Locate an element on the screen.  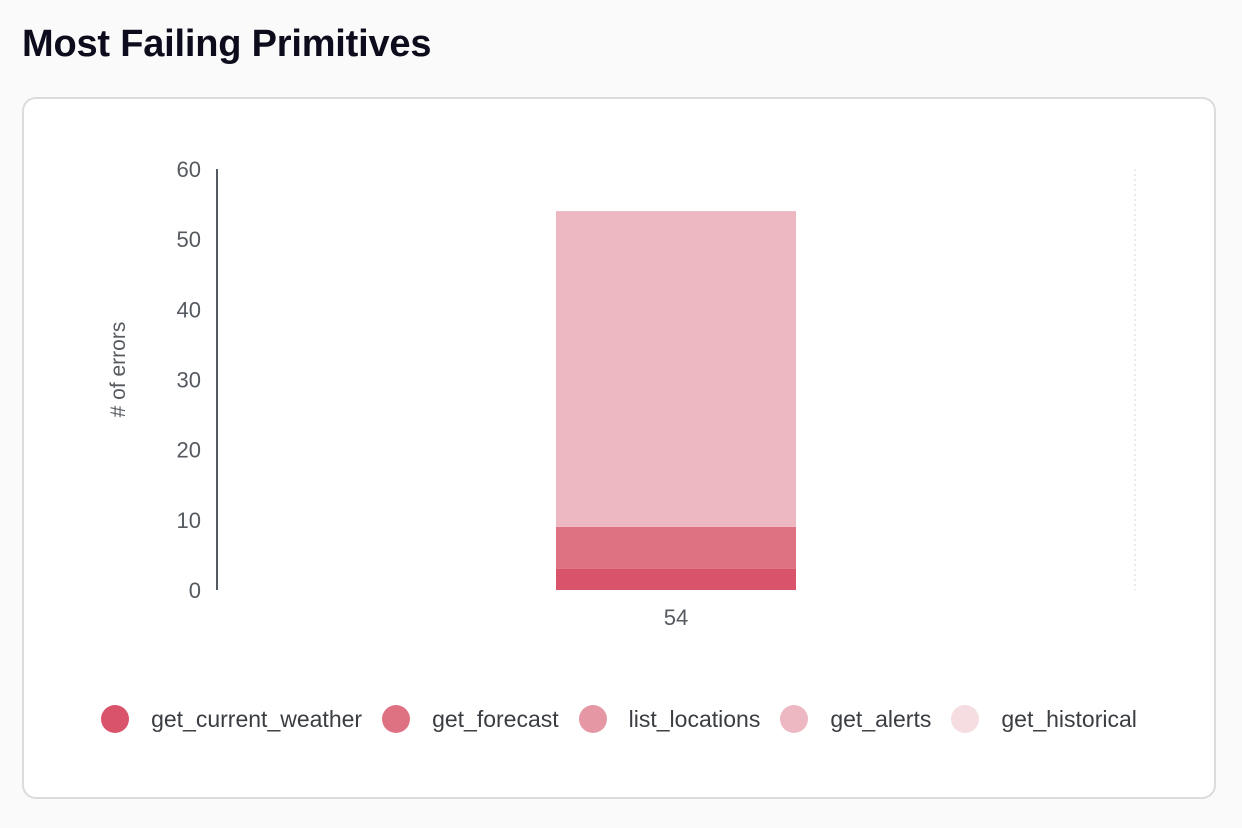
y-axis-ticks: 0 10 20 30 40 50 60 is located at coordinates (189, 380).